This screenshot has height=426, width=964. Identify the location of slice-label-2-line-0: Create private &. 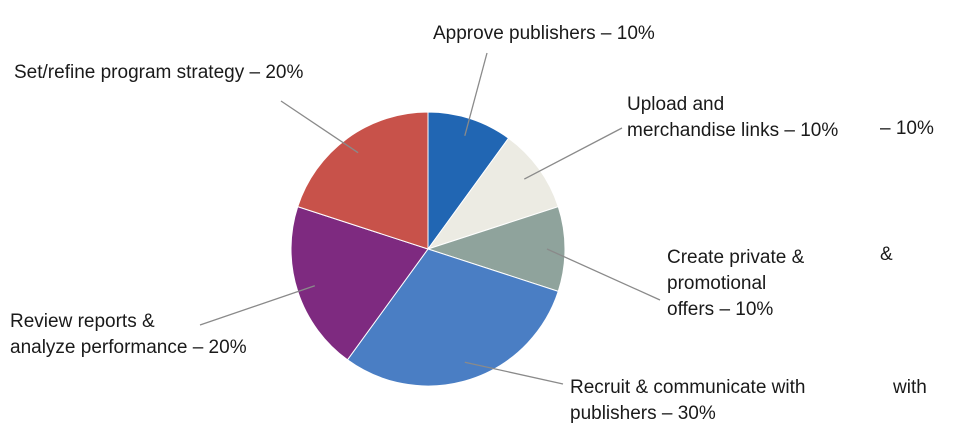
(736, 257).